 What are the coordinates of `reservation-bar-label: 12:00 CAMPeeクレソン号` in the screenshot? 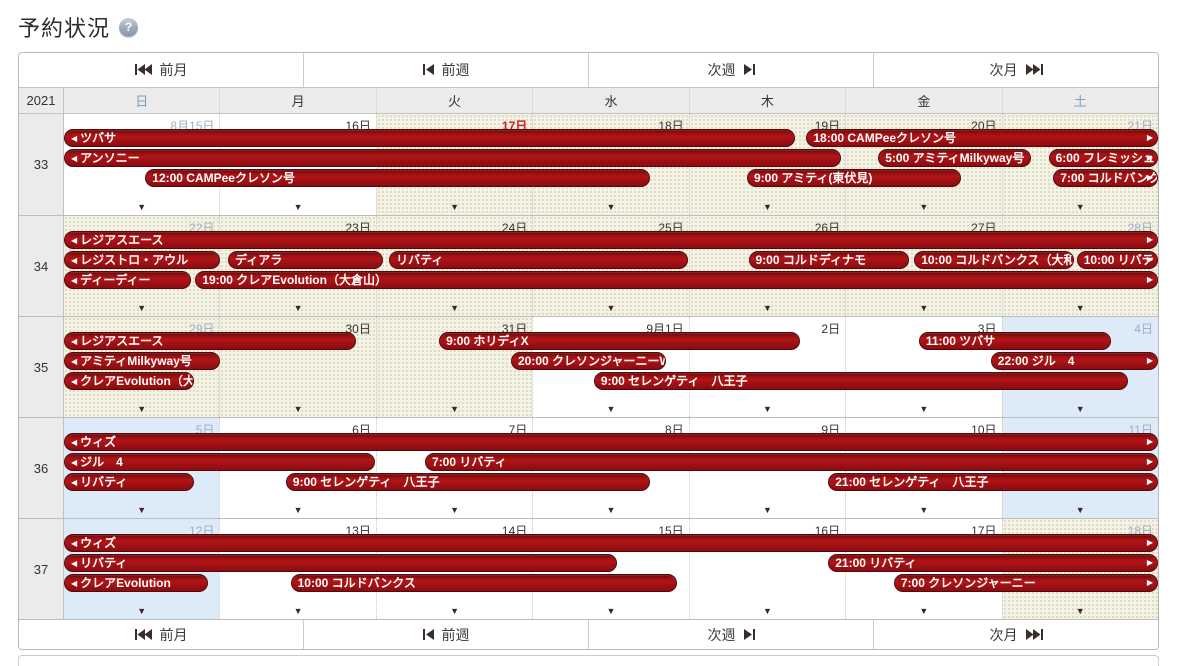 It's located at (223, 178).